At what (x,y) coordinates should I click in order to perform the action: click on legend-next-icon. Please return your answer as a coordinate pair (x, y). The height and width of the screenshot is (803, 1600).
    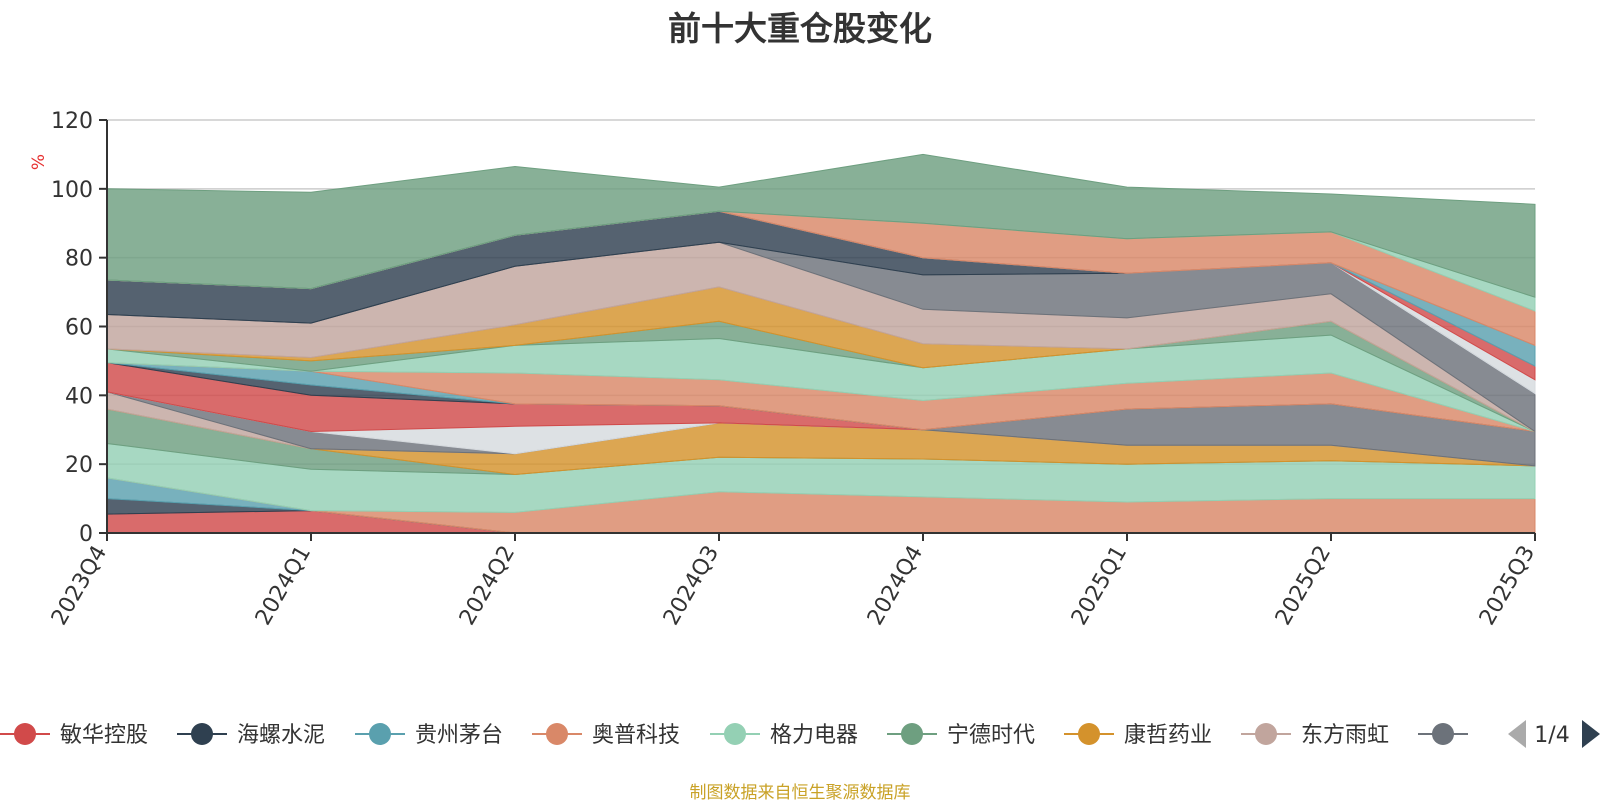
    Looking at the image, I should click on (1591, 734).